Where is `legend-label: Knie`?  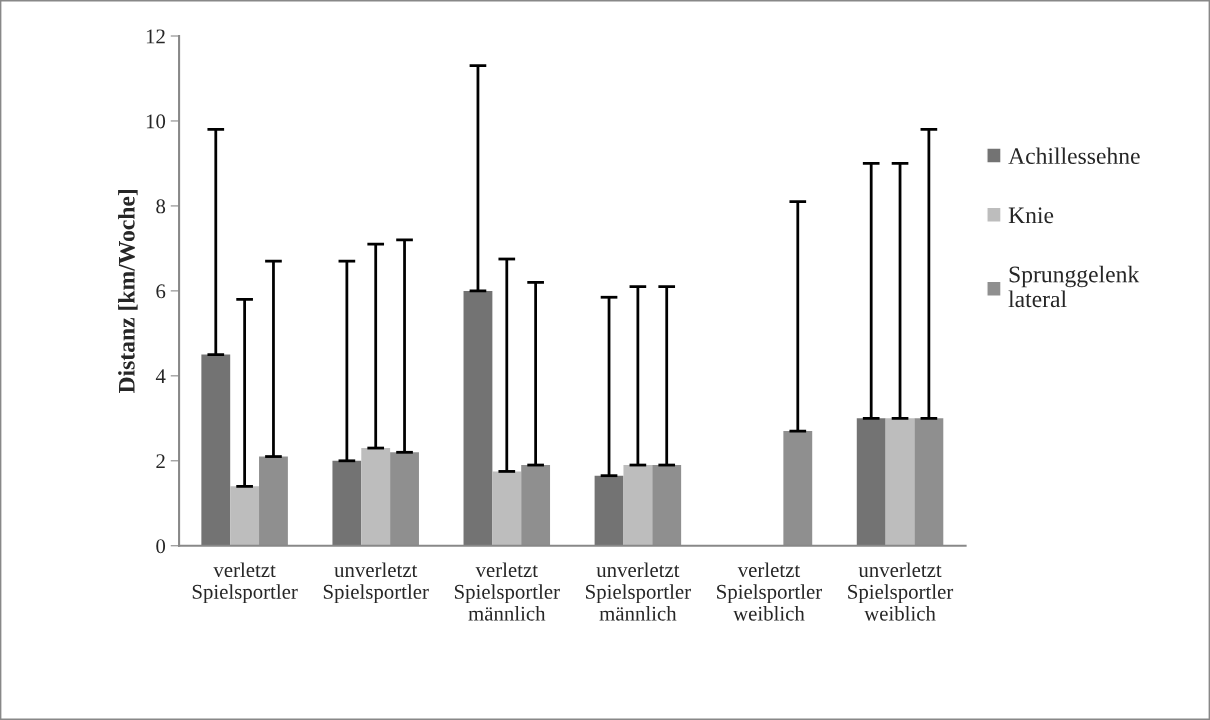
legend-label: Knie is located at coordinates (1031, 215).